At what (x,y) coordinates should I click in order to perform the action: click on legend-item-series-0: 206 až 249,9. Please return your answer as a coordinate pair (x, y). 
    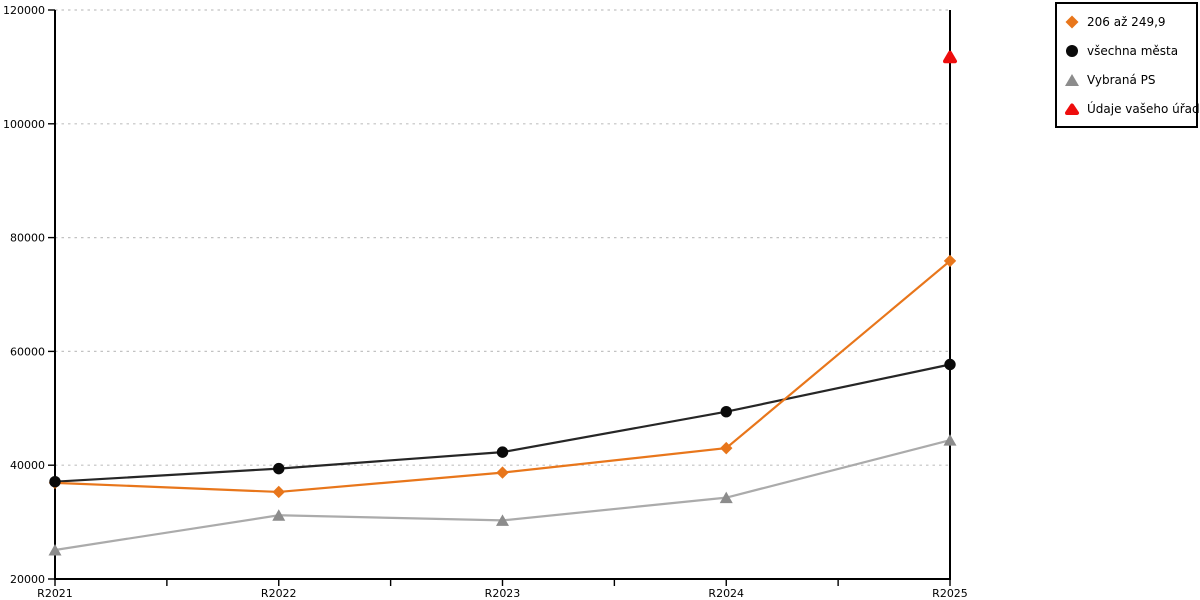
    Looking at the image, I should click on (1129, 21).